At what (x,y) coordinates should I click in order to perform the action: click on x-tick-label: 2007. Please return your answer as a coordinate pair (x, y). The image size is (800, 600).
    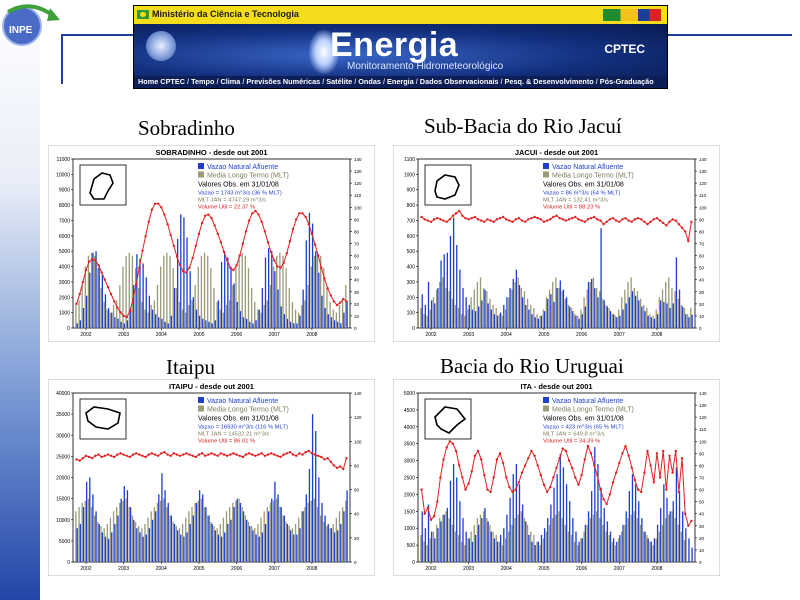
    Looking at the image, I should click on (274, 569).